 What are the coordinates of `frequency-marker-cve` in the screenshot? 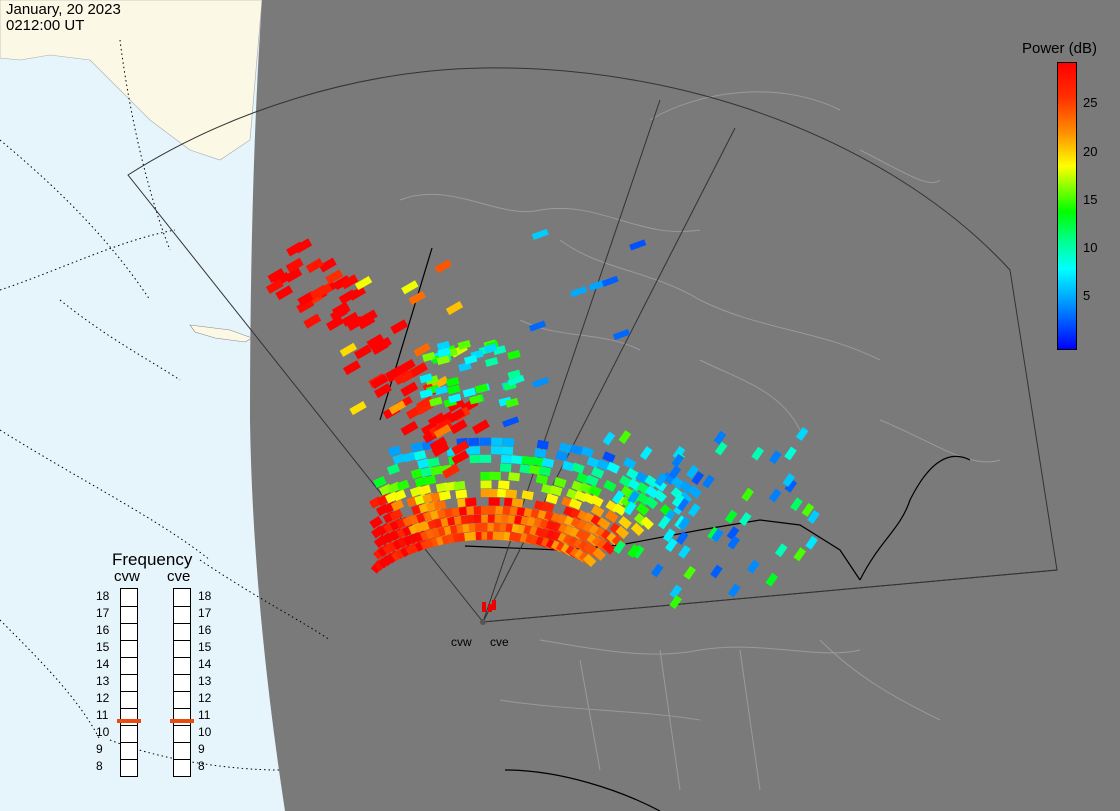 It's located at (182, 720).